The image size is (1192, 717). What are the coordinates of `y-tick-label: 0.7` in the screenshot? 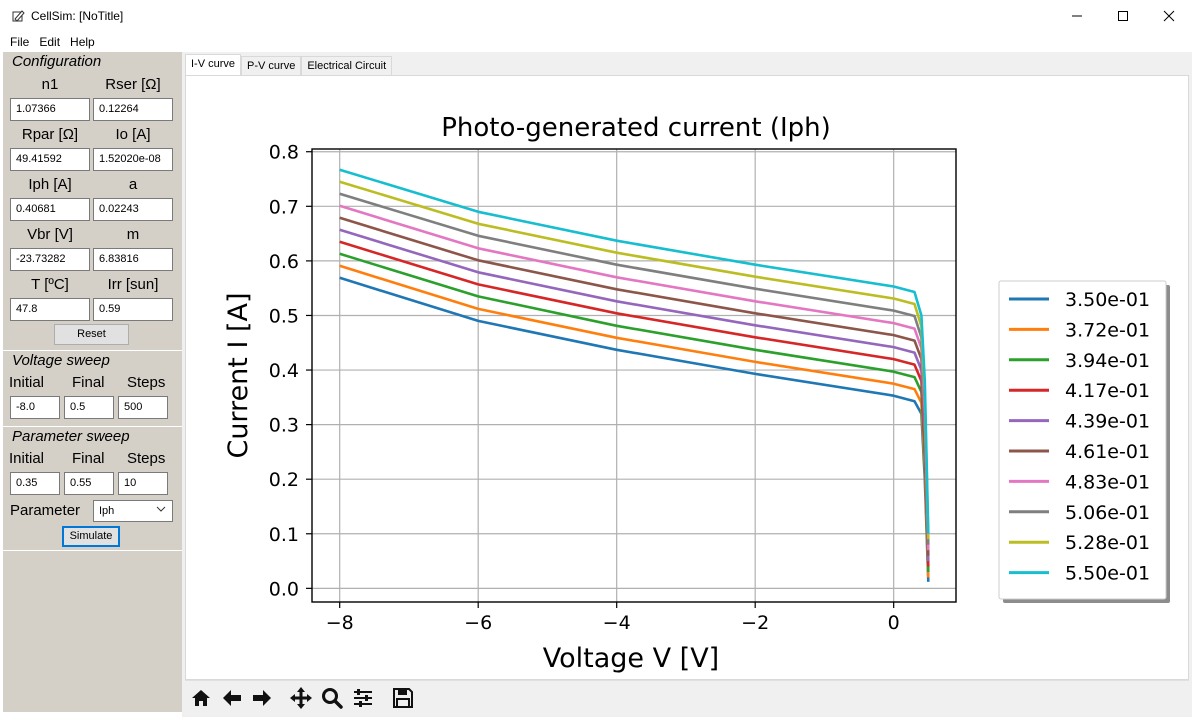 It's located at (284, 207).